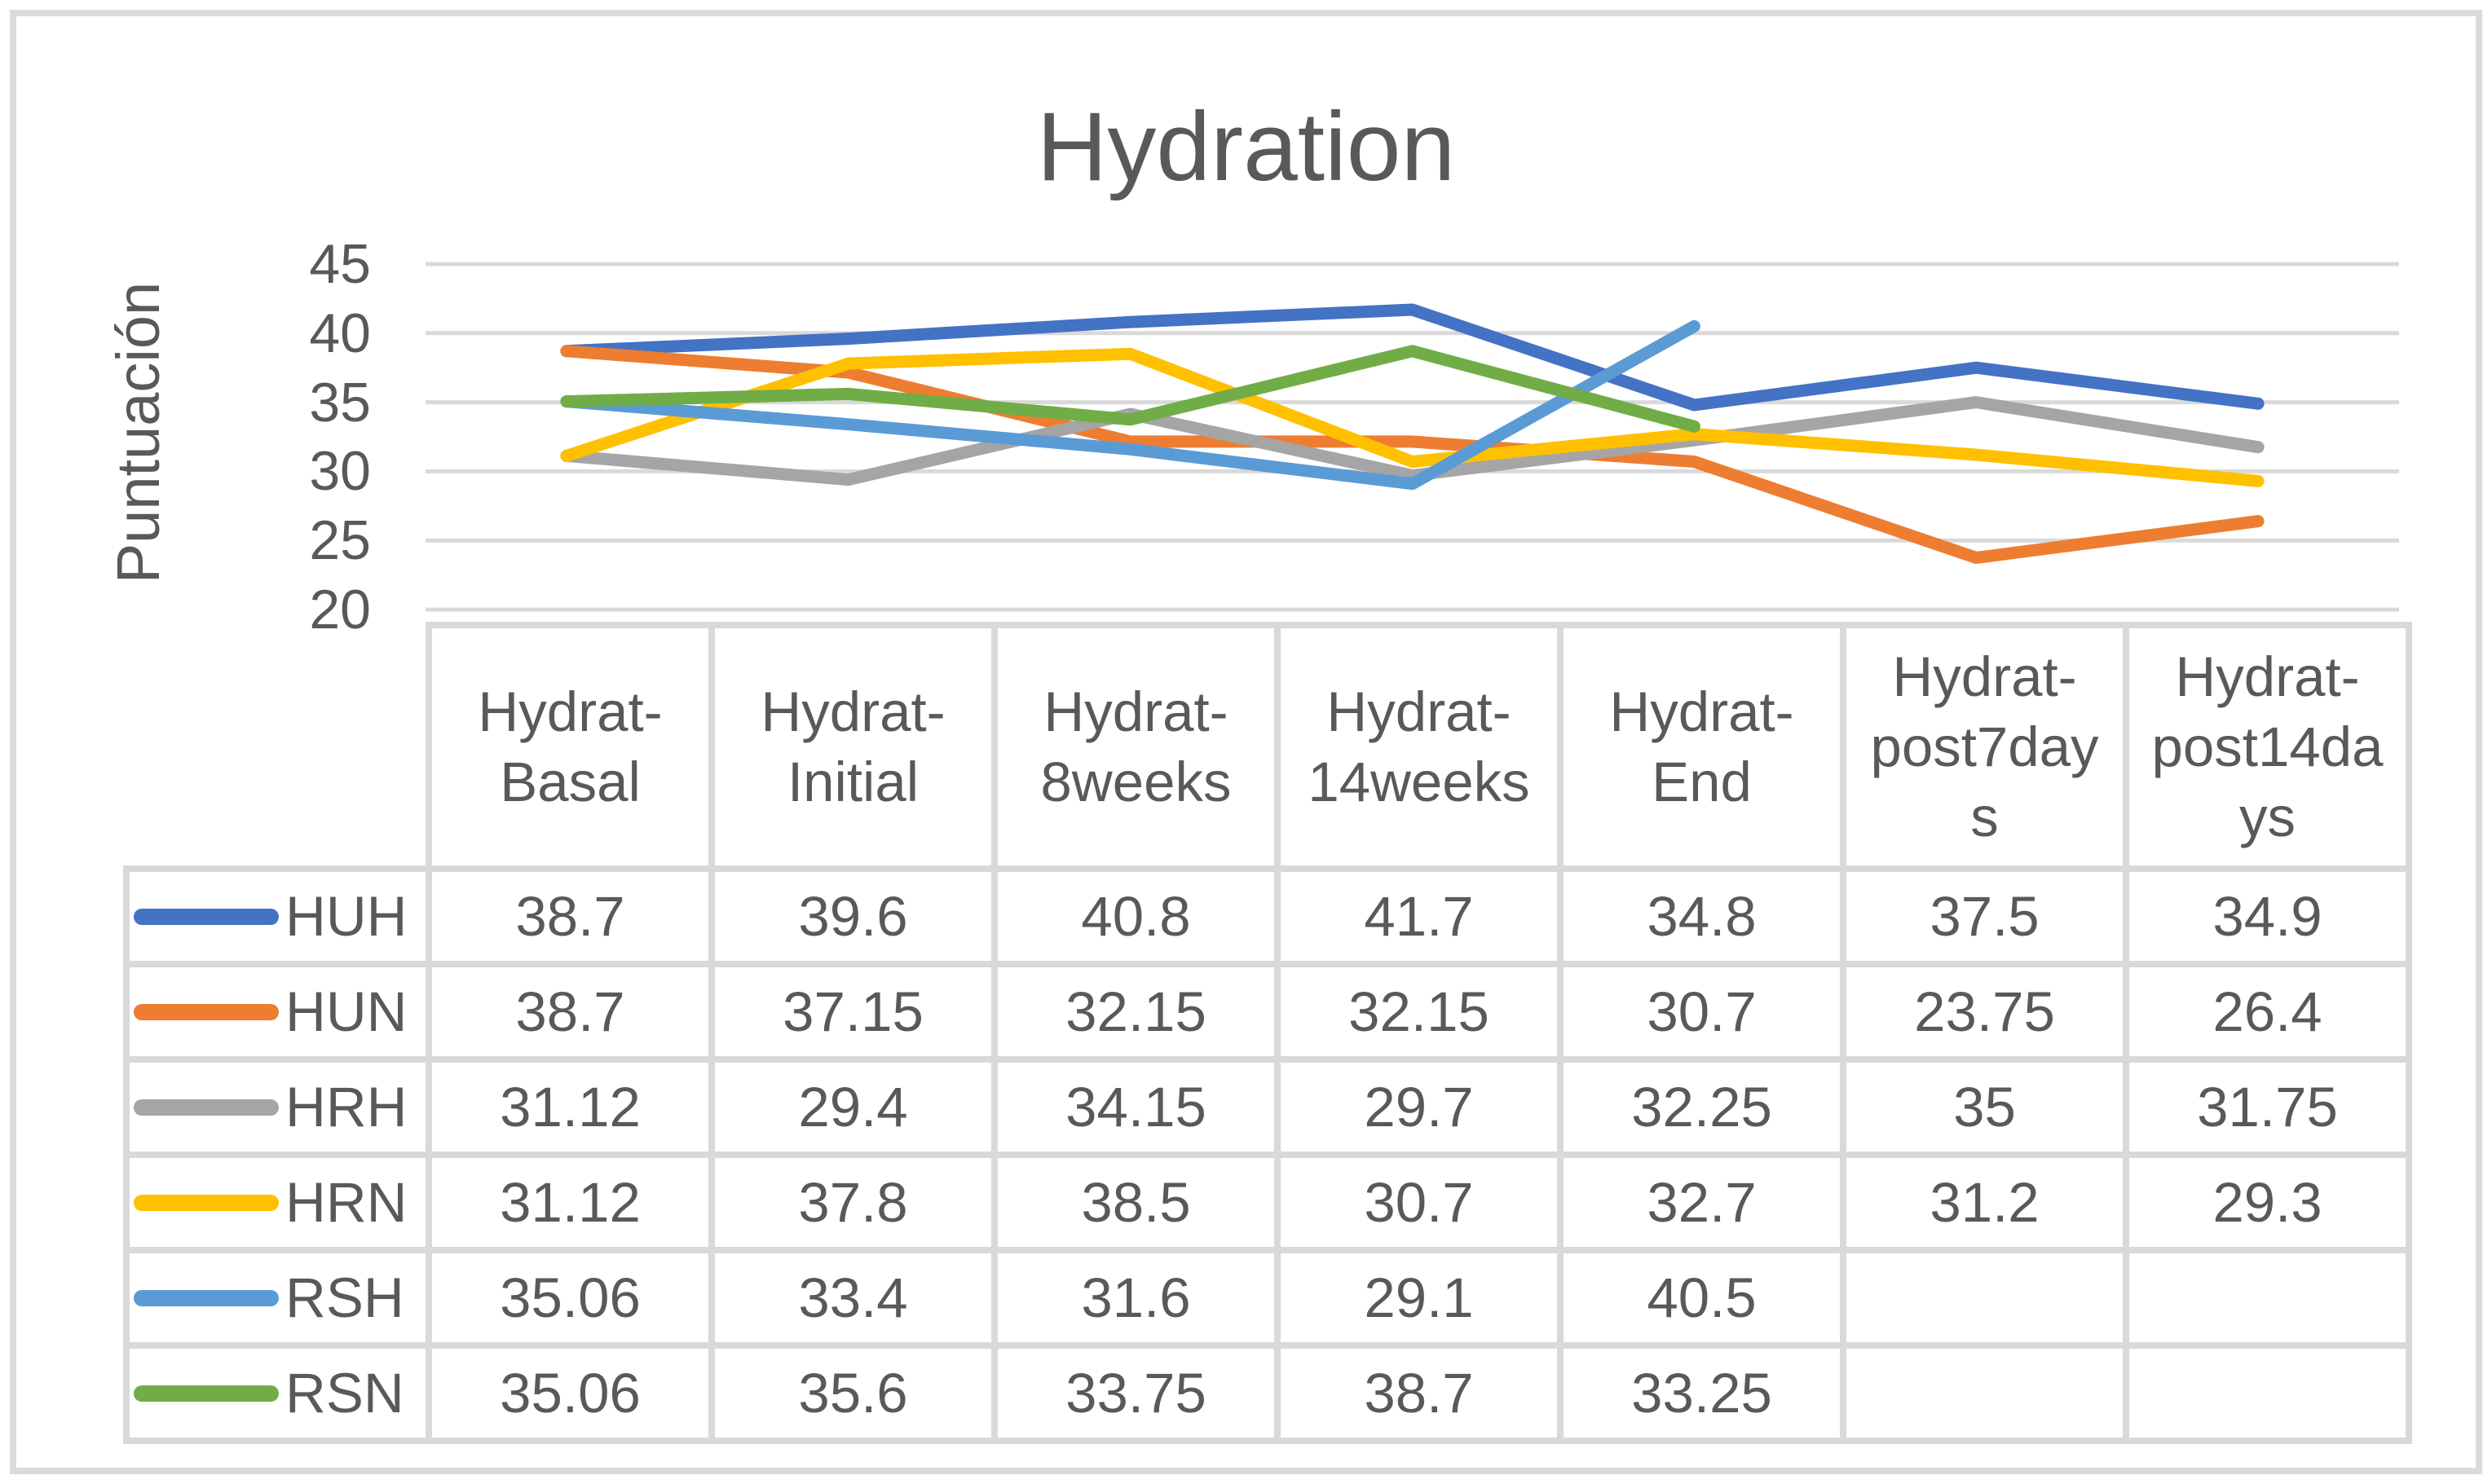 Image resolution: width=2492 pixels, height=1484 pixels. What do you see at coordinates (346, 1202) in the screenshot?
I see `series-label-HRN: HRN` at bounding box center [346, 1202].